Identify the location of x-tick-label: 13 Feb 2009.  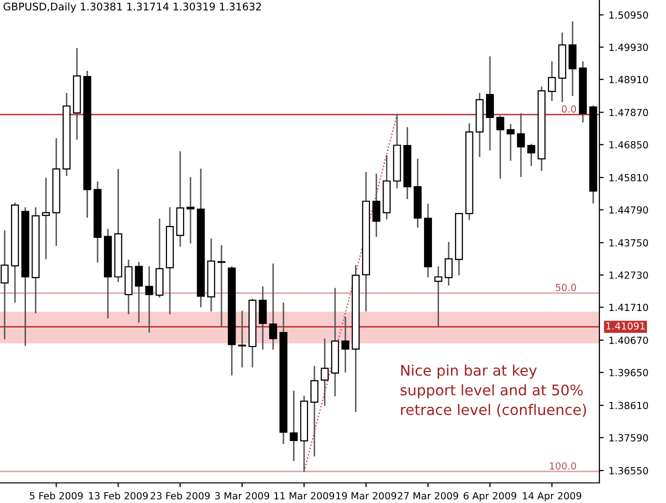
(118, 496).